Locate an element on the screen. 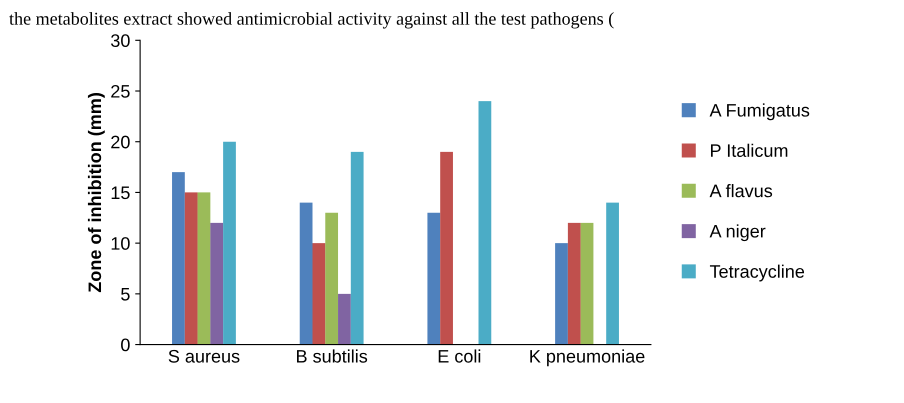  y-tick-label: 20 is located at coordinates (120, 142).